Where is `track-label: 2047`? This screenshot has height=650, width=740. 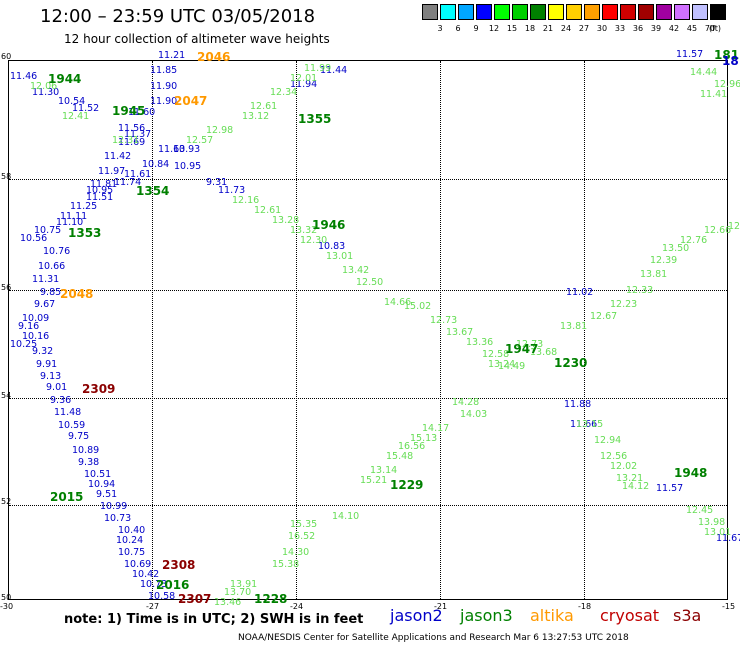 track-label: 2047 is located at coordinates (191, 101).